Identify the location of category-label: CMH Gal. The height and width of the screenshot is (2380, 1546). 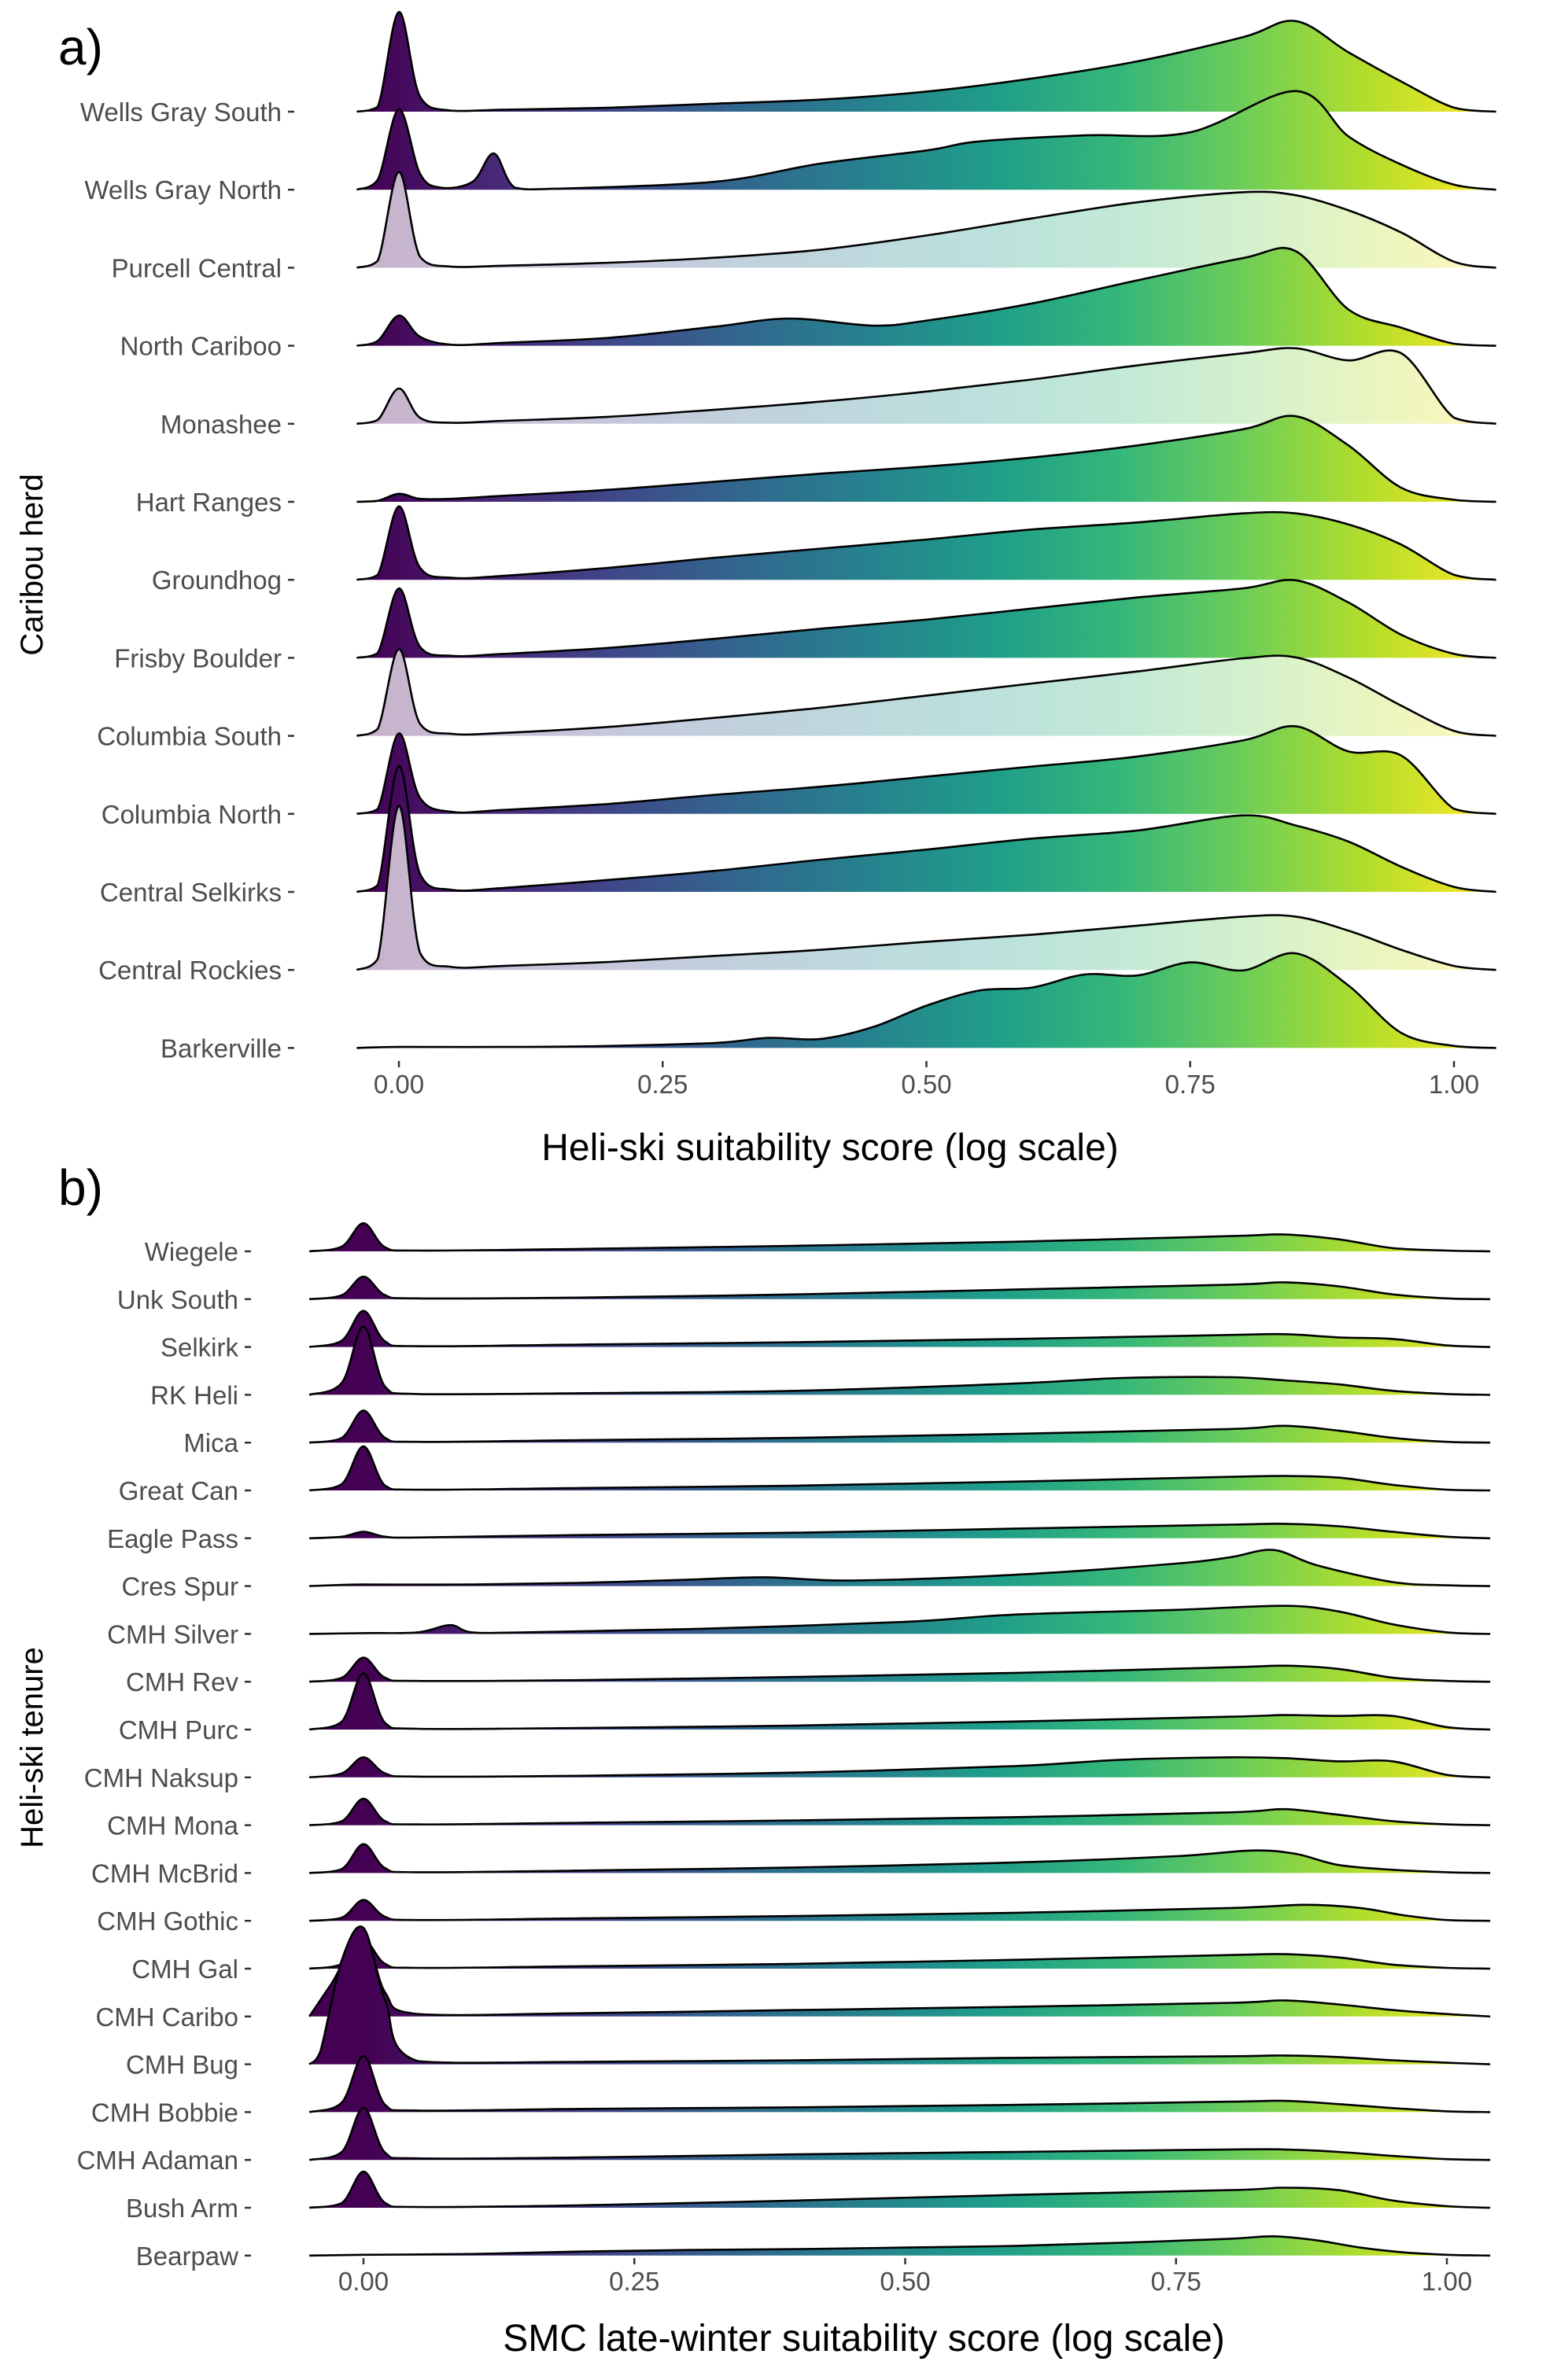
(185, 1969).